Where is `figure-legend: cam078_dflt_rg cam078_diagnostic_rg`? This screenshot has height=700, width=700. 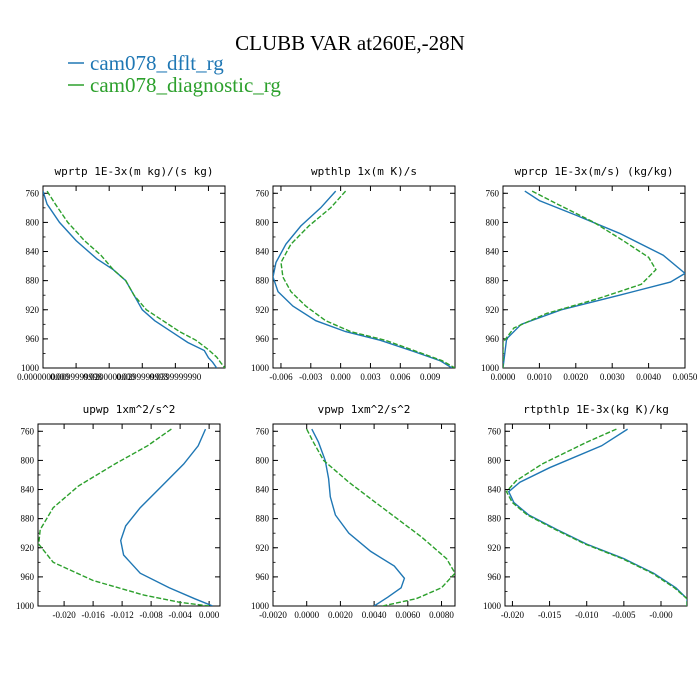
figure-legend: cam078_dflt_rg cam078_diagnostic_rg is located at coordinates (174, 74).